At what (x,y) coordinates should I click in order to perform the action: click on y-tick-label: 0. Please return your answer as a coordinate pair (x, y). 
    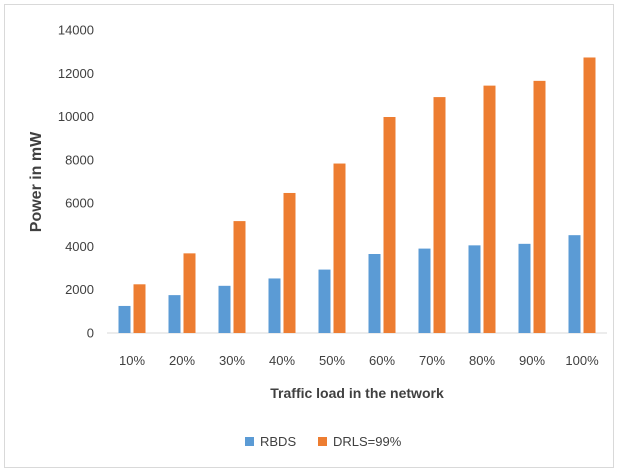
    Looking at the image, I should click on (90, 333).